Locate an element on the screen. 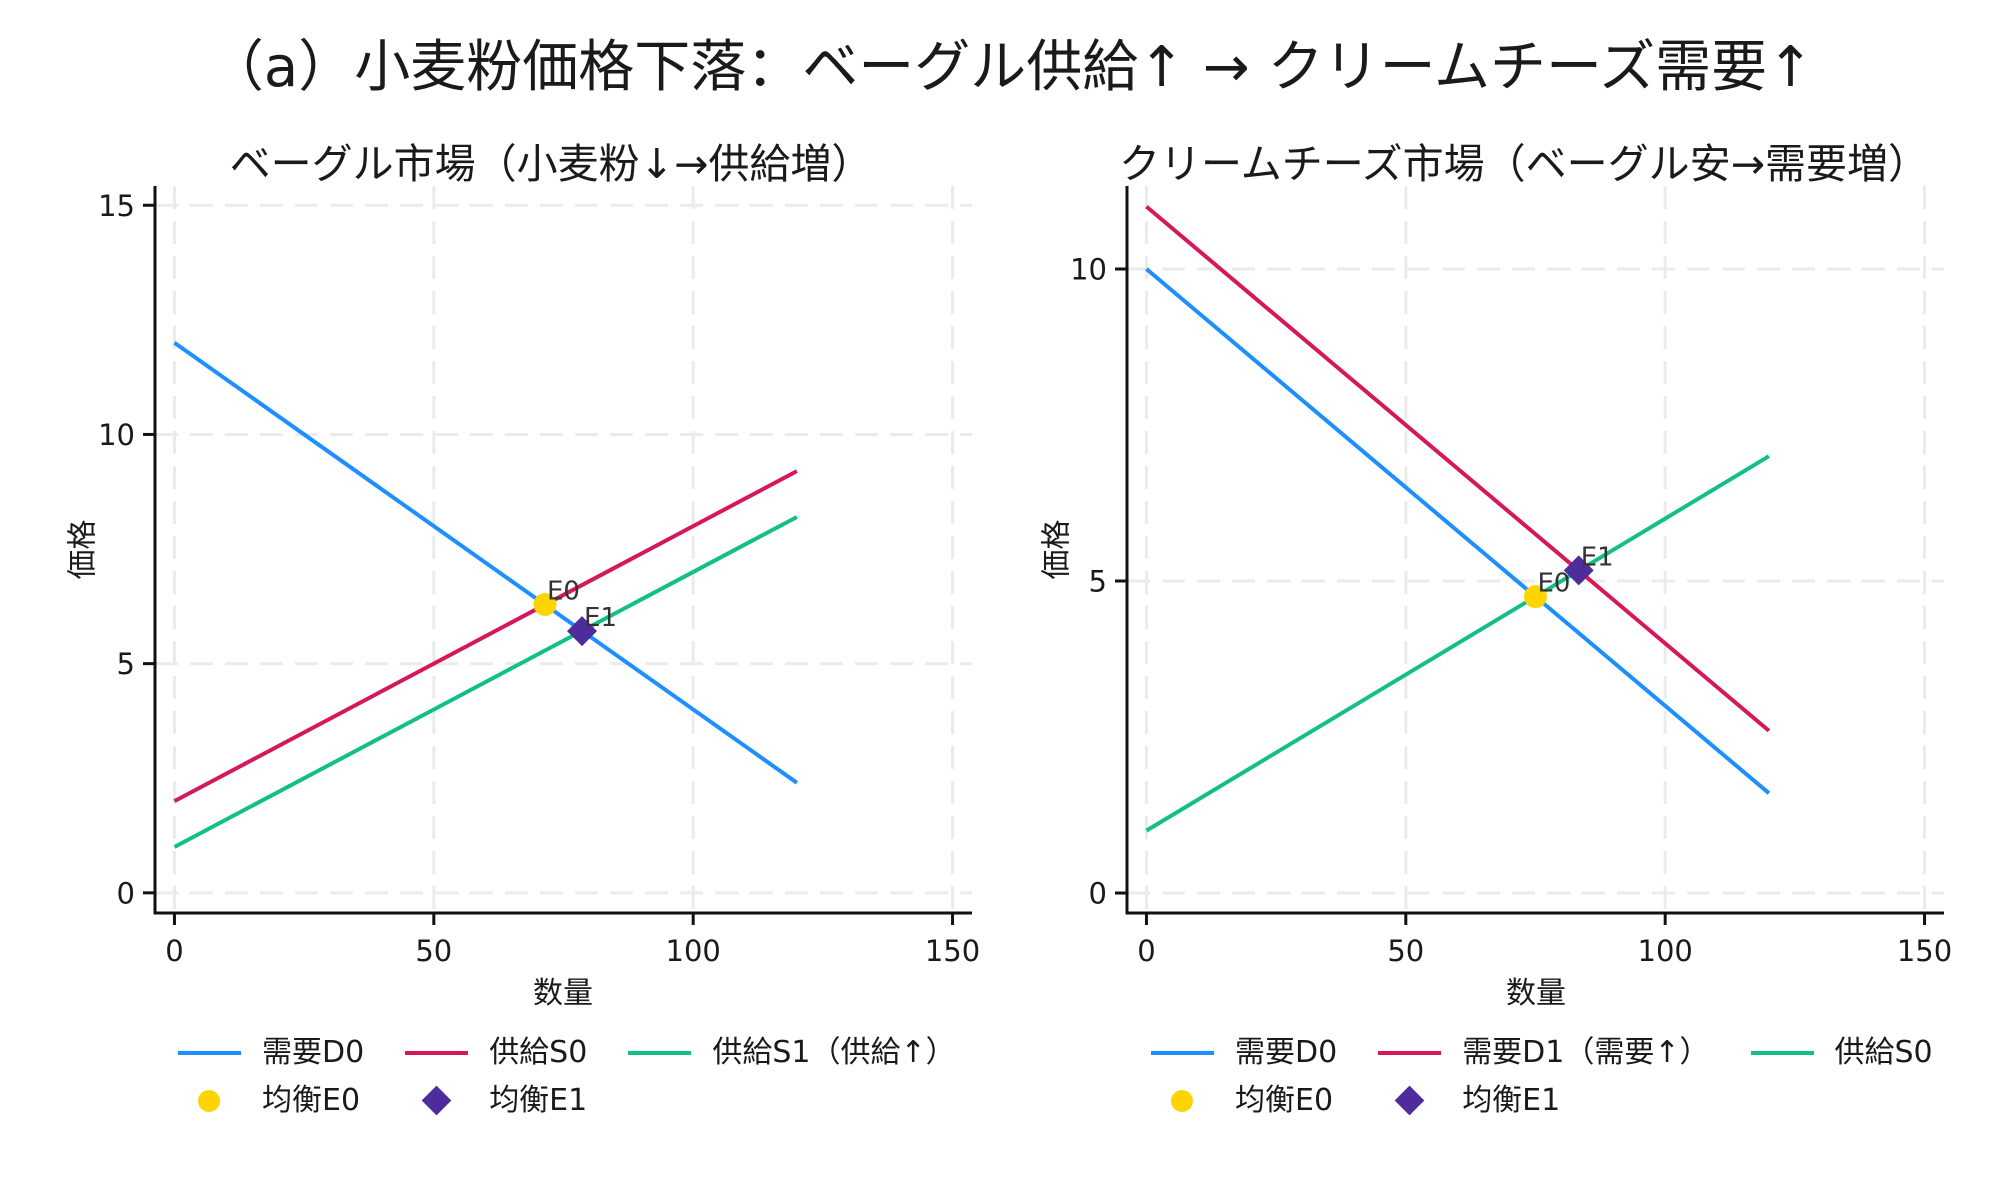 The width and height of the screenshot is (2000, 1200). y-tick-label: 15 is located at coordinates (116, 206).